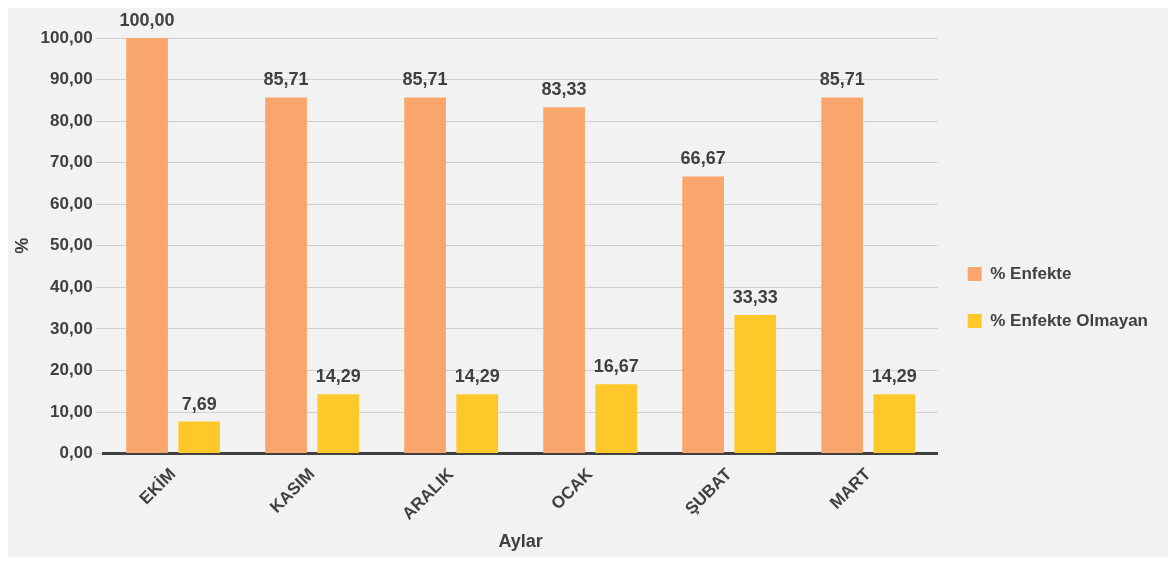  I want to click on data-label: 33,33, so click(755, 297).